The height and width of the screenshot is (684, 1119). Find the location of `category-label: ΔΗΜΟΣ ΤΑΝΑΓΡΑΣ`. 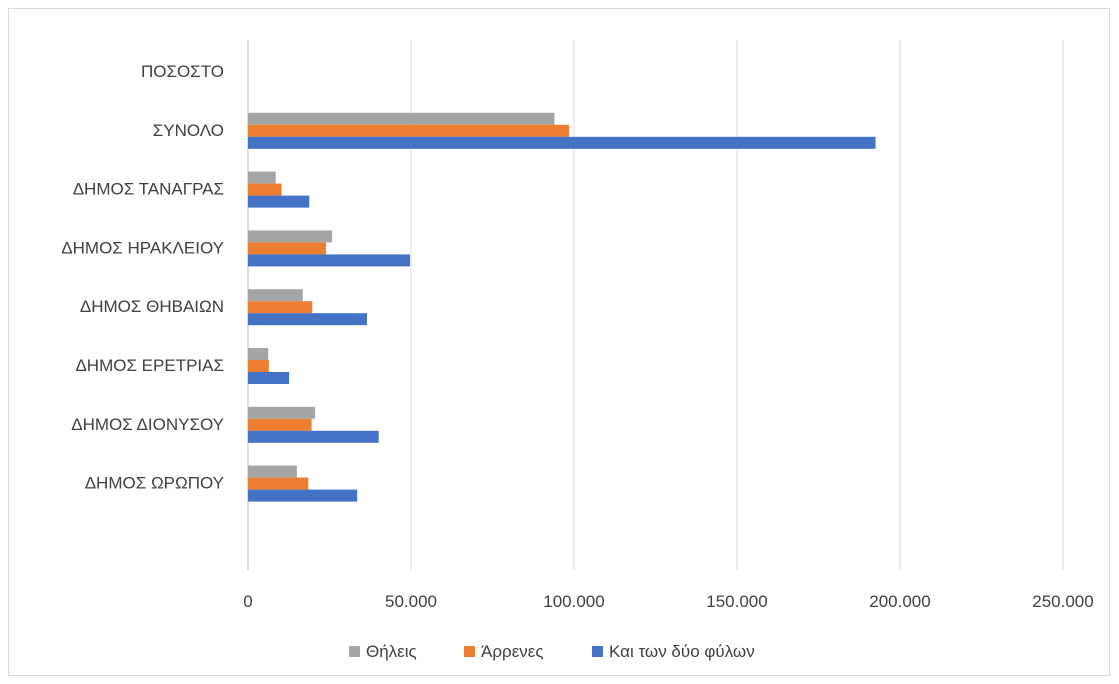

category-label: ΔΗΜΟΣ ΤΑΝΑΓΡΑΣ is located at coordinates (148, 189).